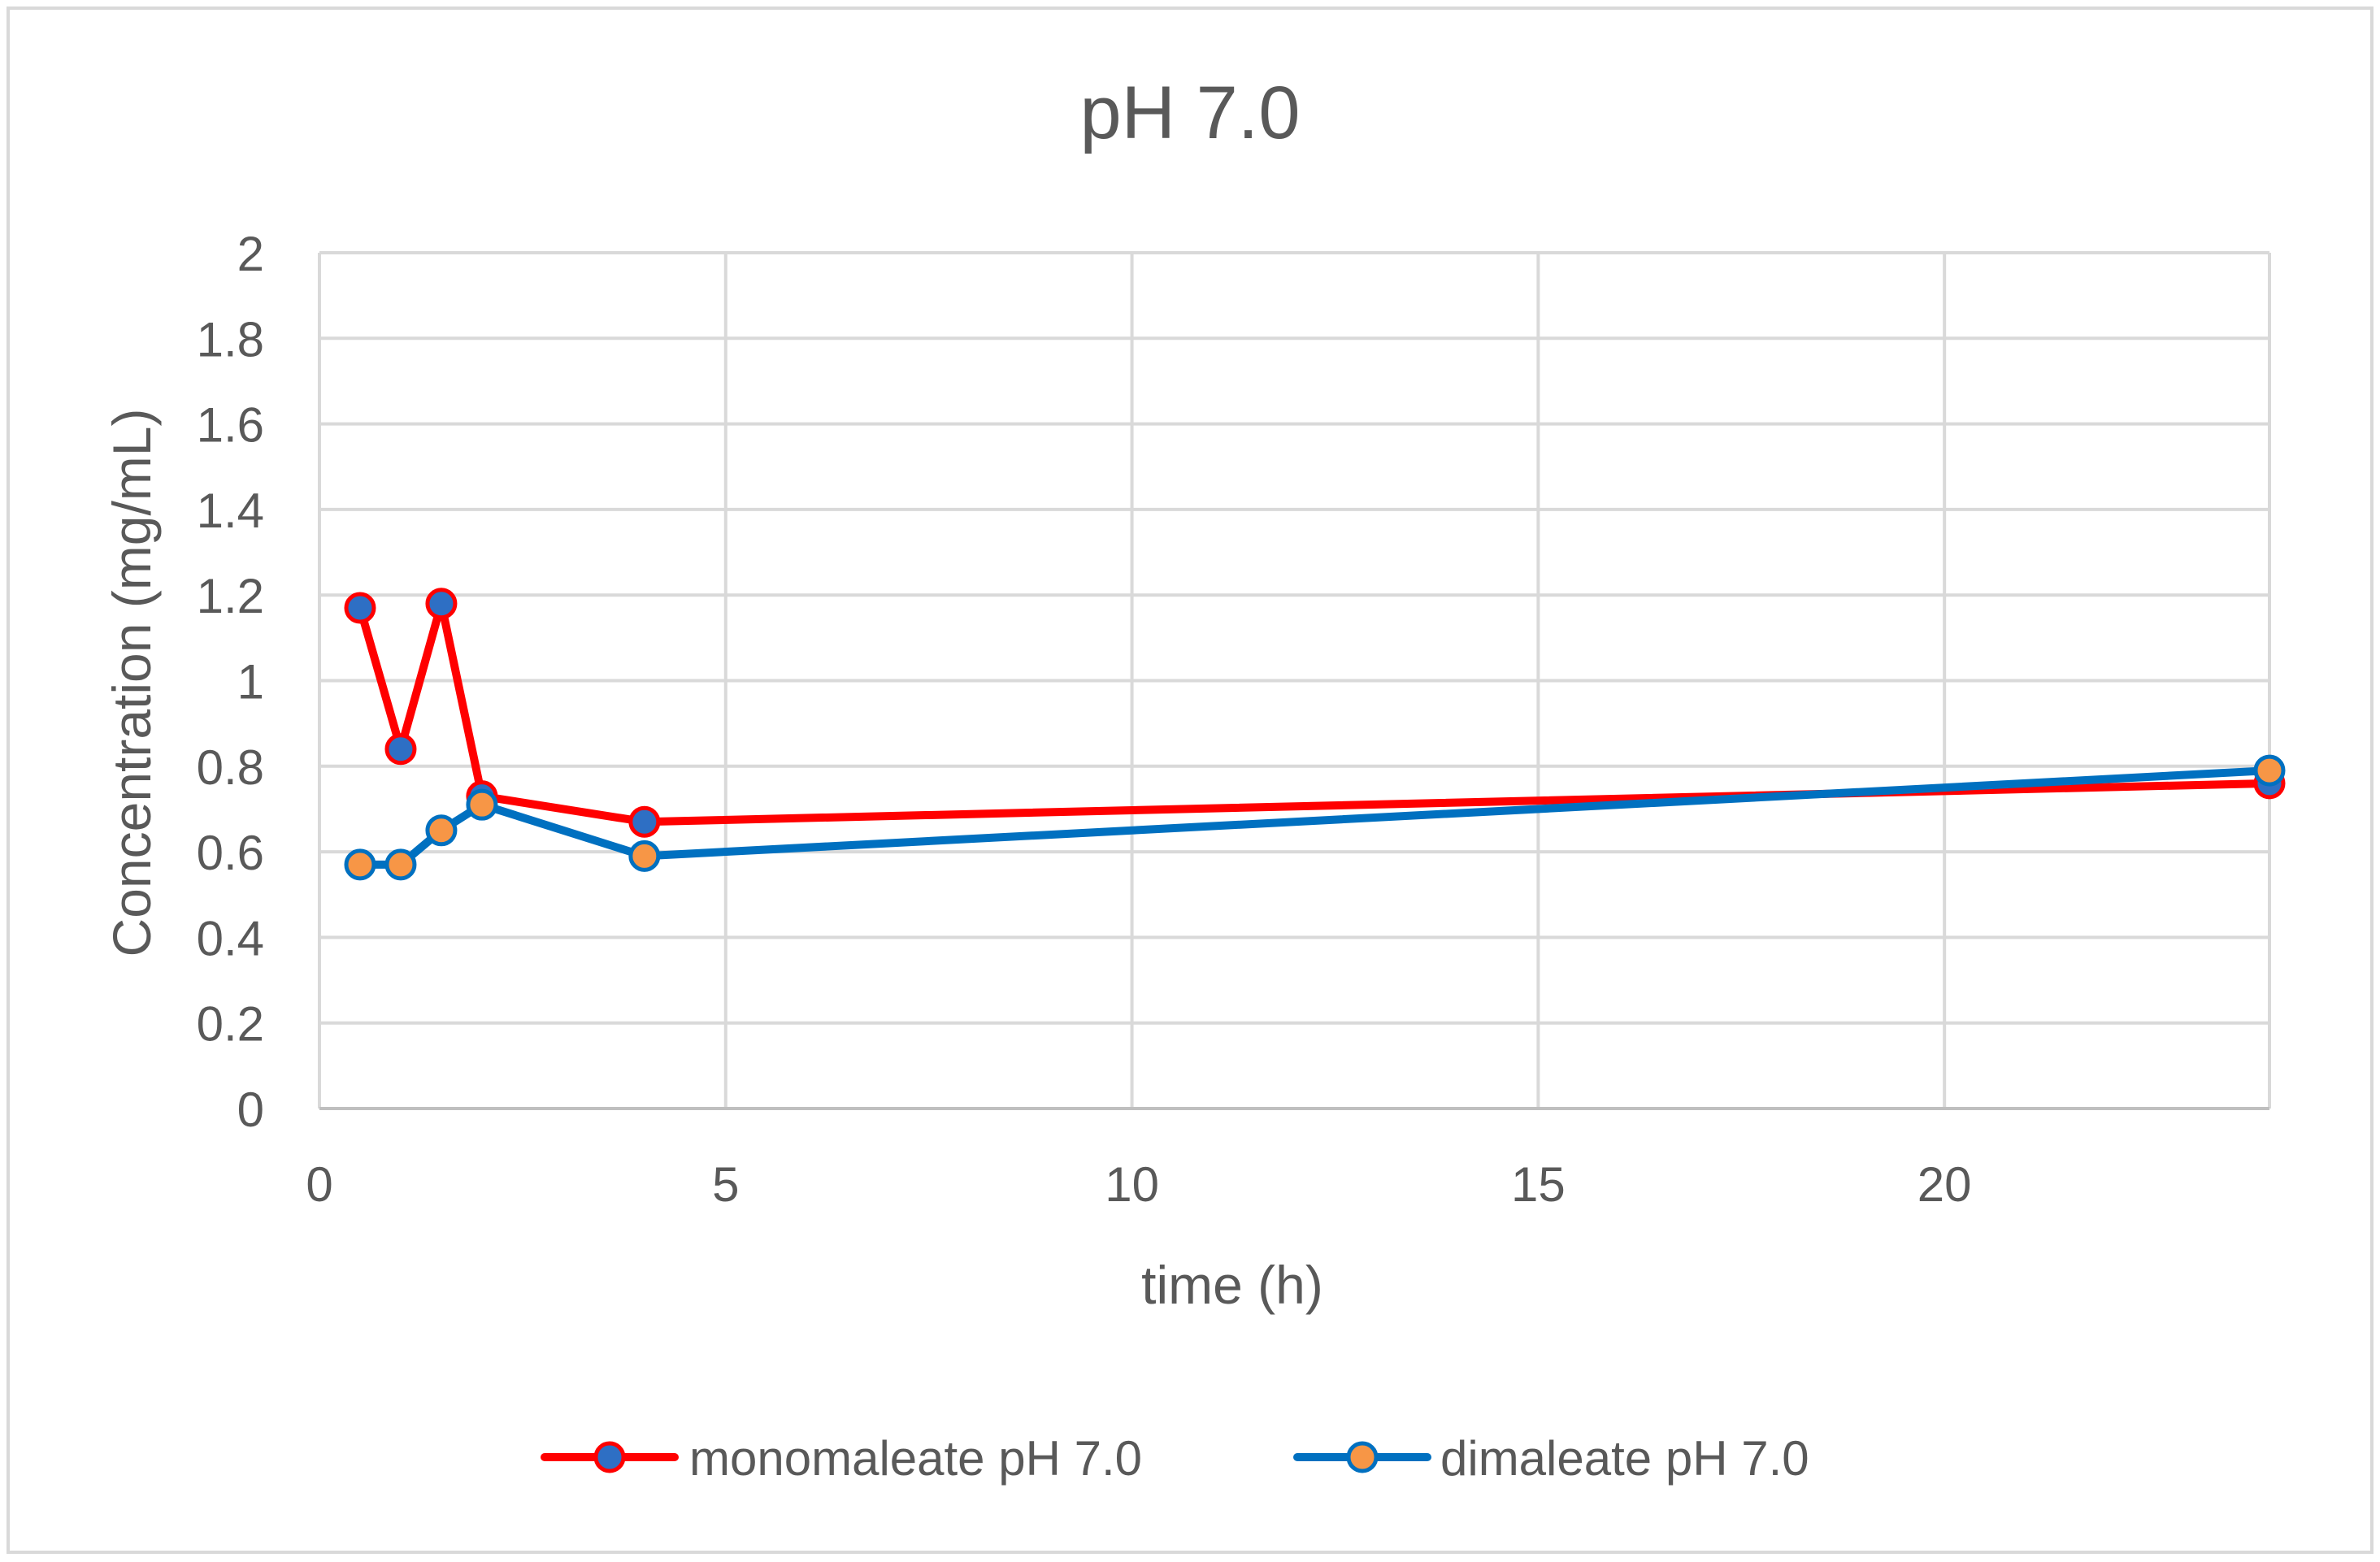 The image size is (2380, 1562). What do you see at coordinates (230, 767) in the screenshot?
I see `y-tick-label: 0.8` at bounding box center [230, 767].